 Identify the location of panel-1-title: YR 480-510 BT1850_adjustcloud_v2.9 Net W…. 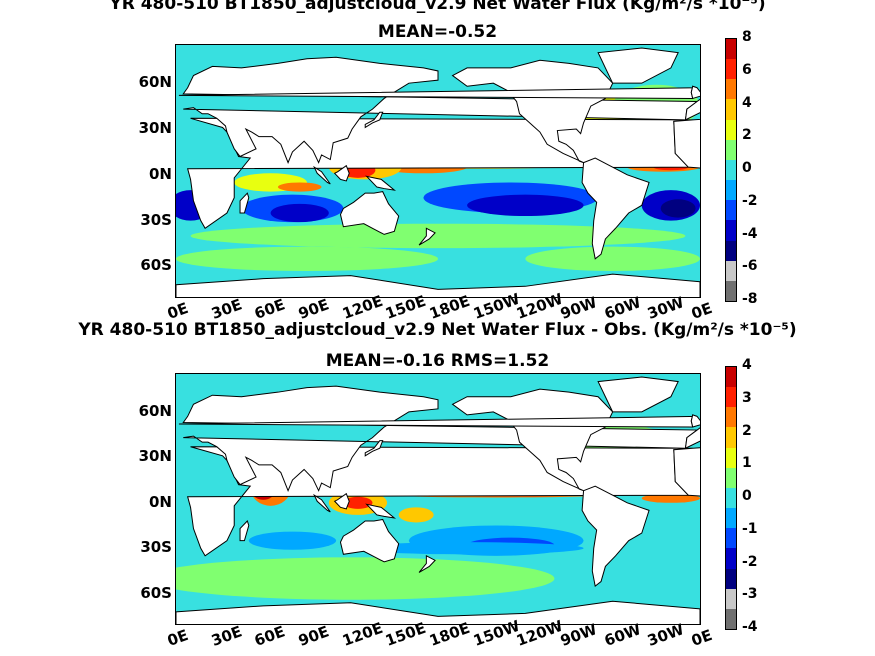
(437, 7).